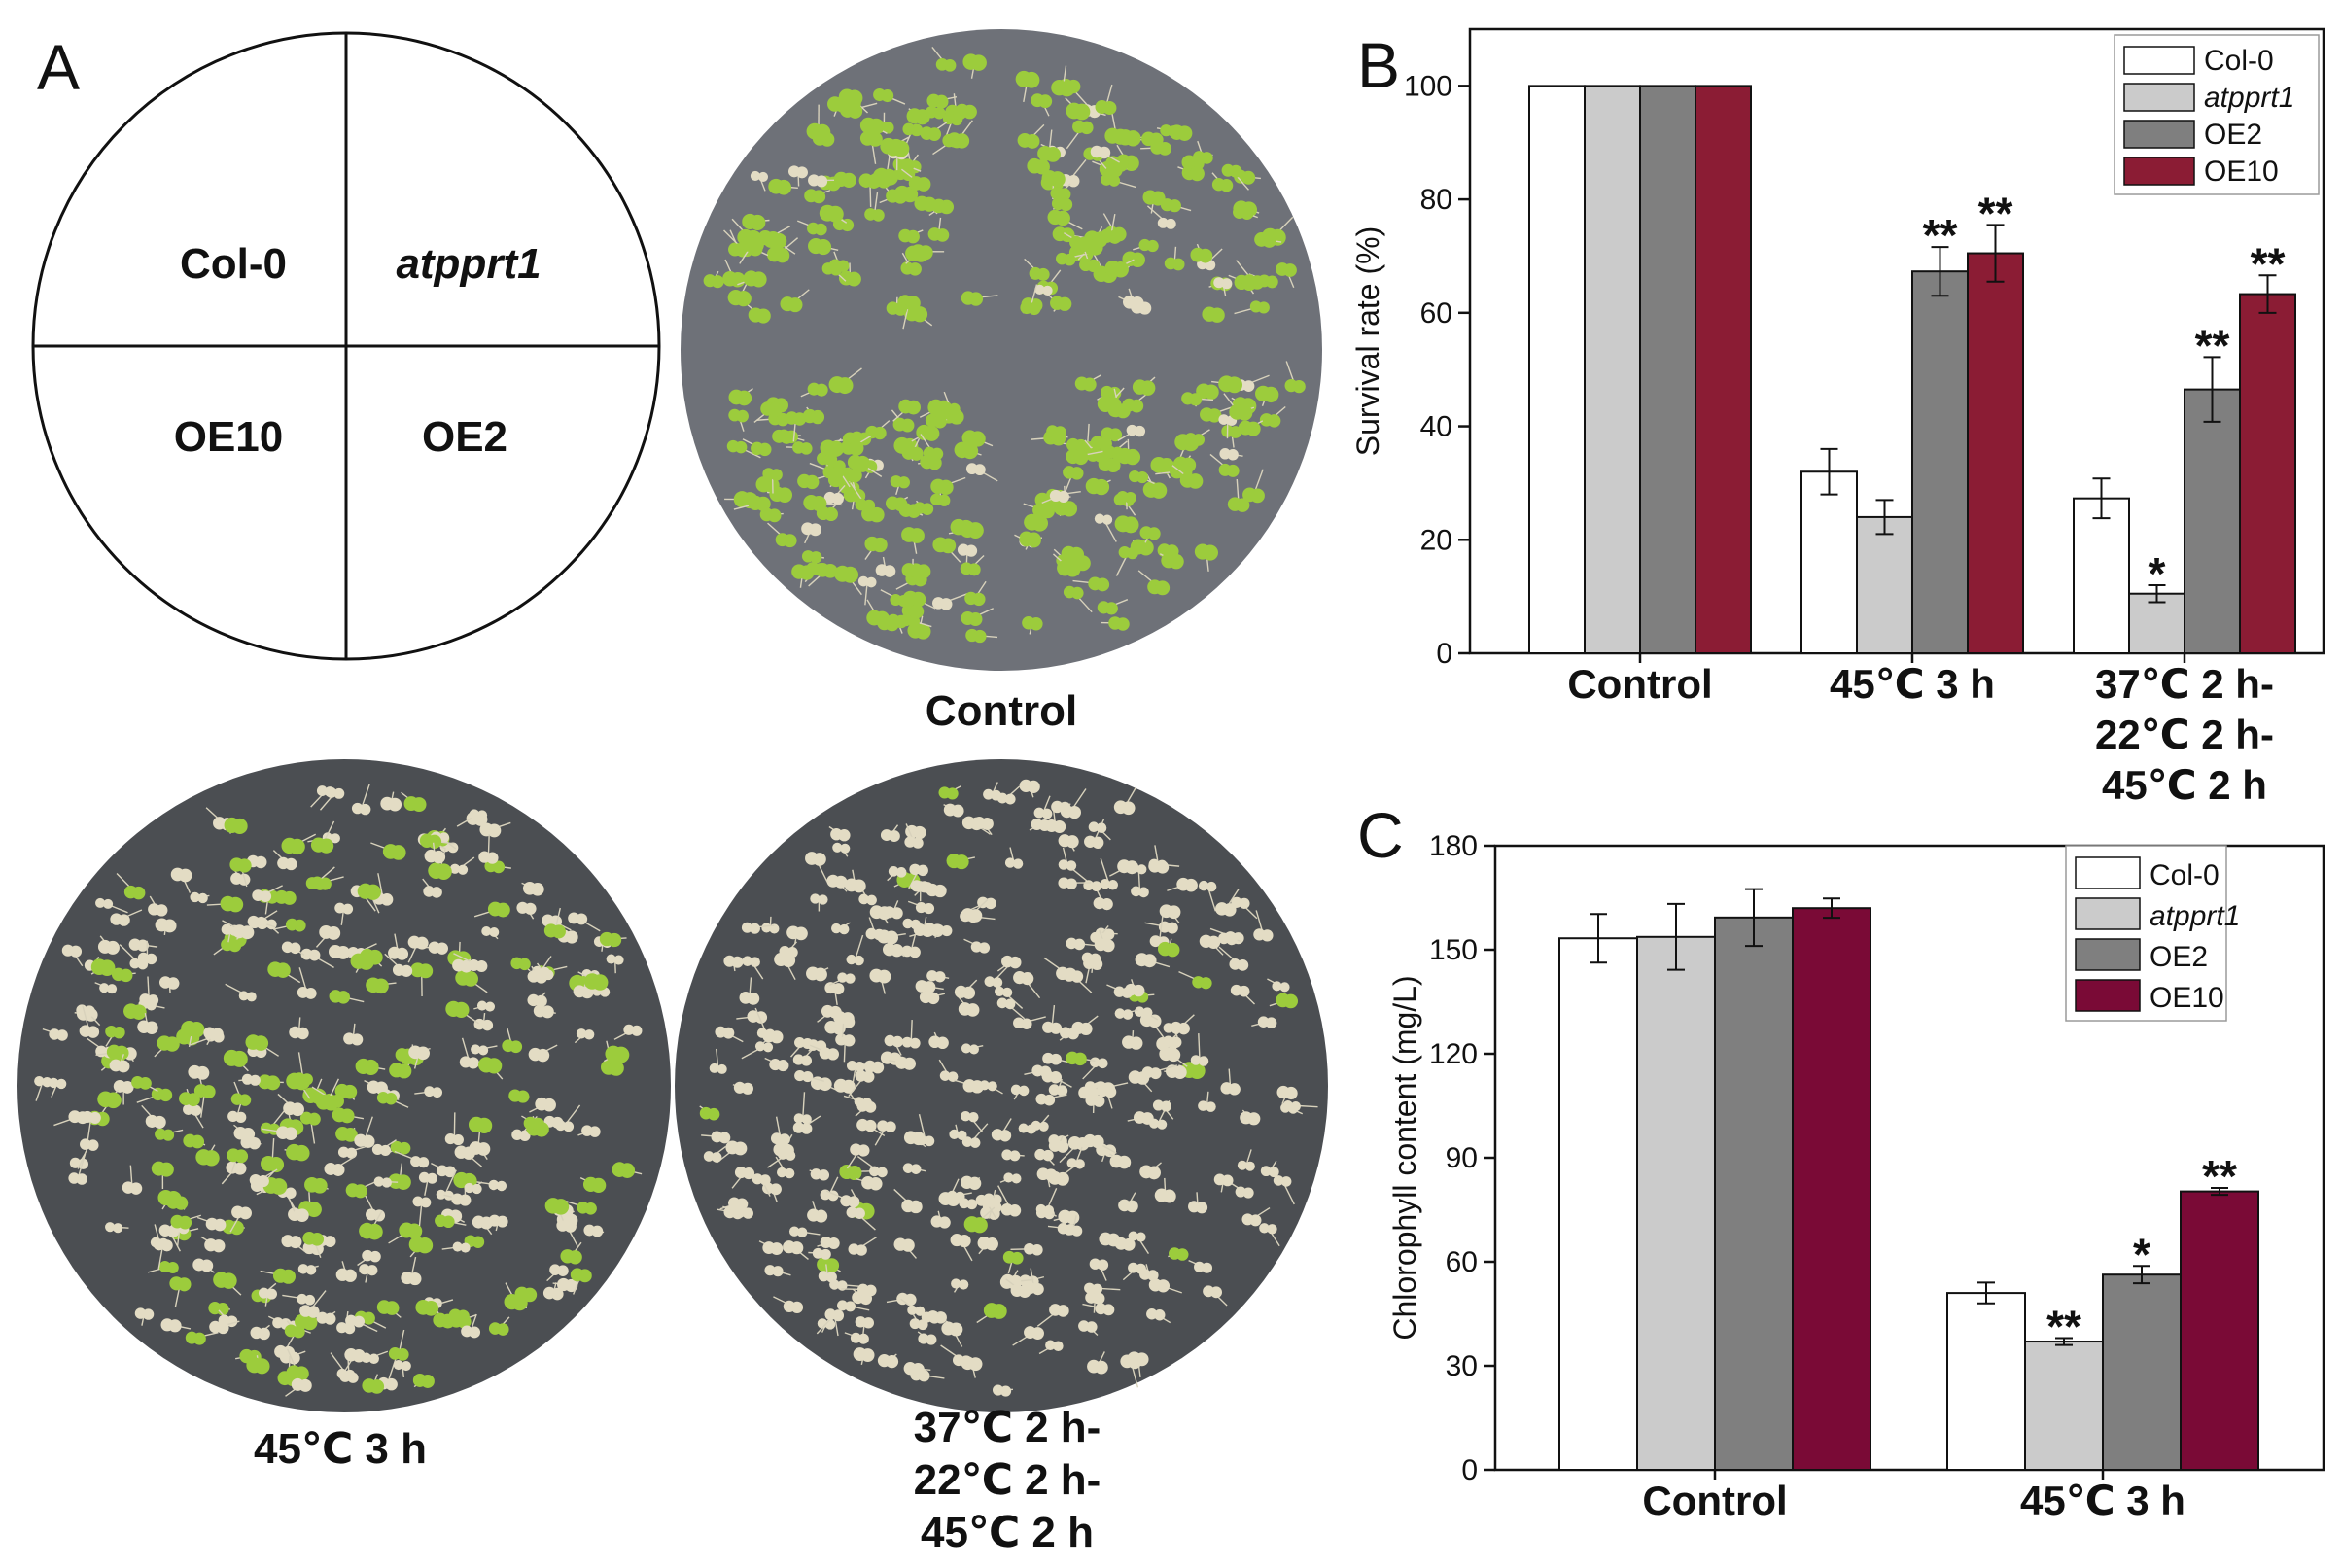 The height and width of the screenshot is (1568, 2342). What do you see at coordinates (1462, 1262) in the screenshot?
I see `y-tick-label: 60` at bounding box center [1462, 1262].